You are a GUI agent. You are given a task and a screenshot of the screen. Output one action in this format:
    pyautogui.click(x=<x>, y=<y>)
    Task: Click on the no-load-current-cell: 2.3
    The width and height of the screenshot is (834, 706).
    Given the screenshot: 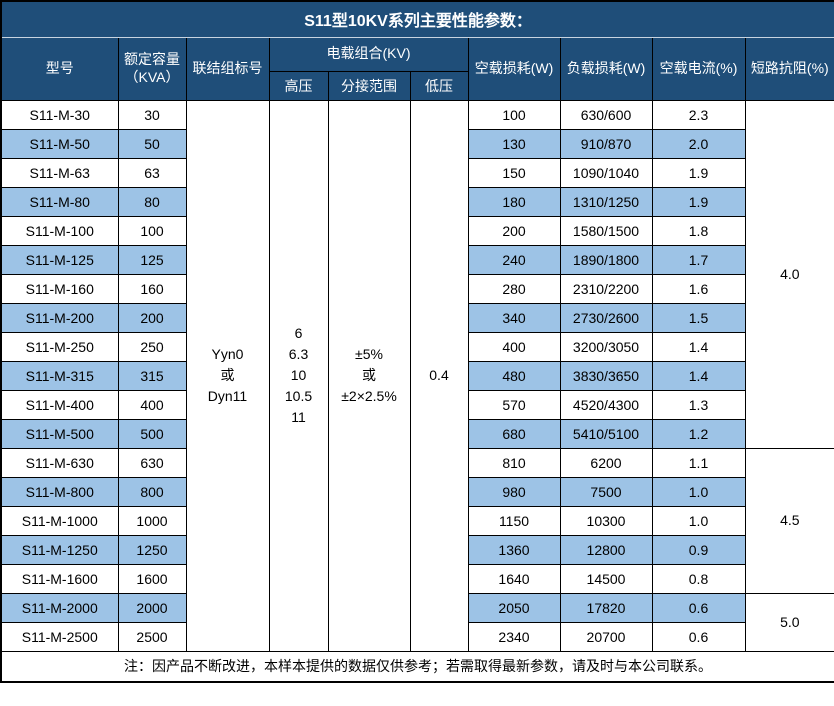 What is the action you would take?
    pyautogui.click(x=698, y=114)
    